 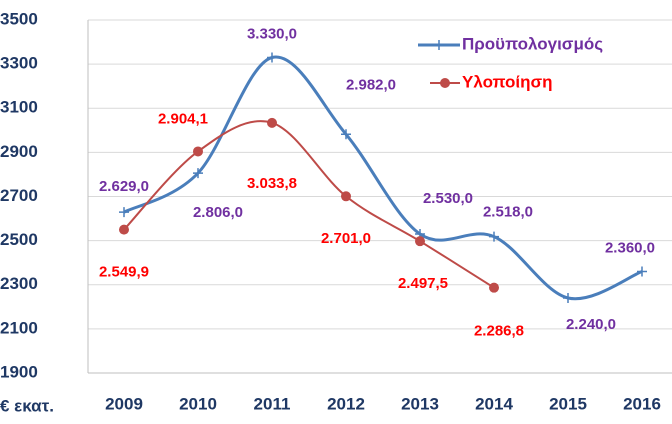 What do you see at coordinates (124, 403) in the screenshot?
I see `x-tick-label: 2009` at bounding box center [124, 403].